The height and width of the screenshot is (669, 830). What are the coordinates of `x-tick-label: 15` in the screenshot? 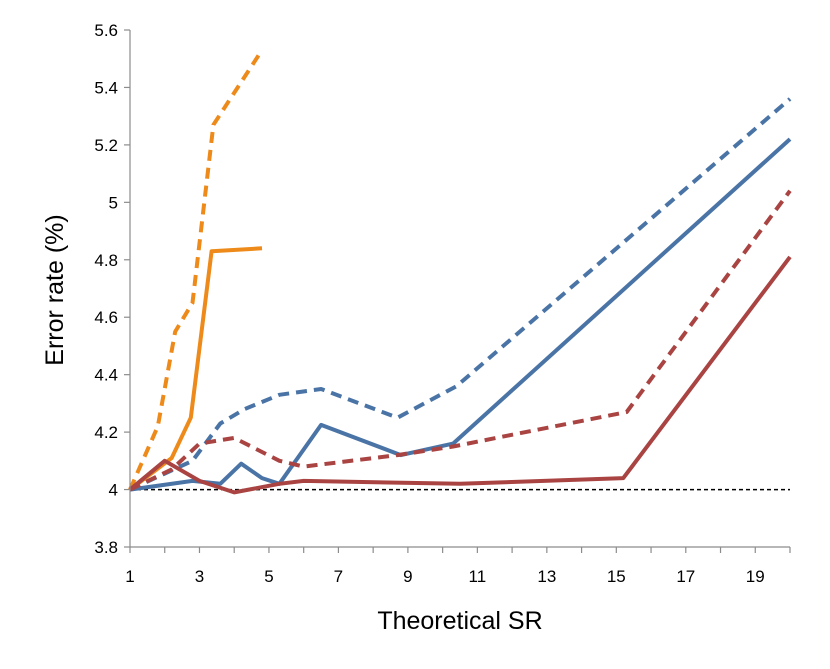 It's located at (616, 576).